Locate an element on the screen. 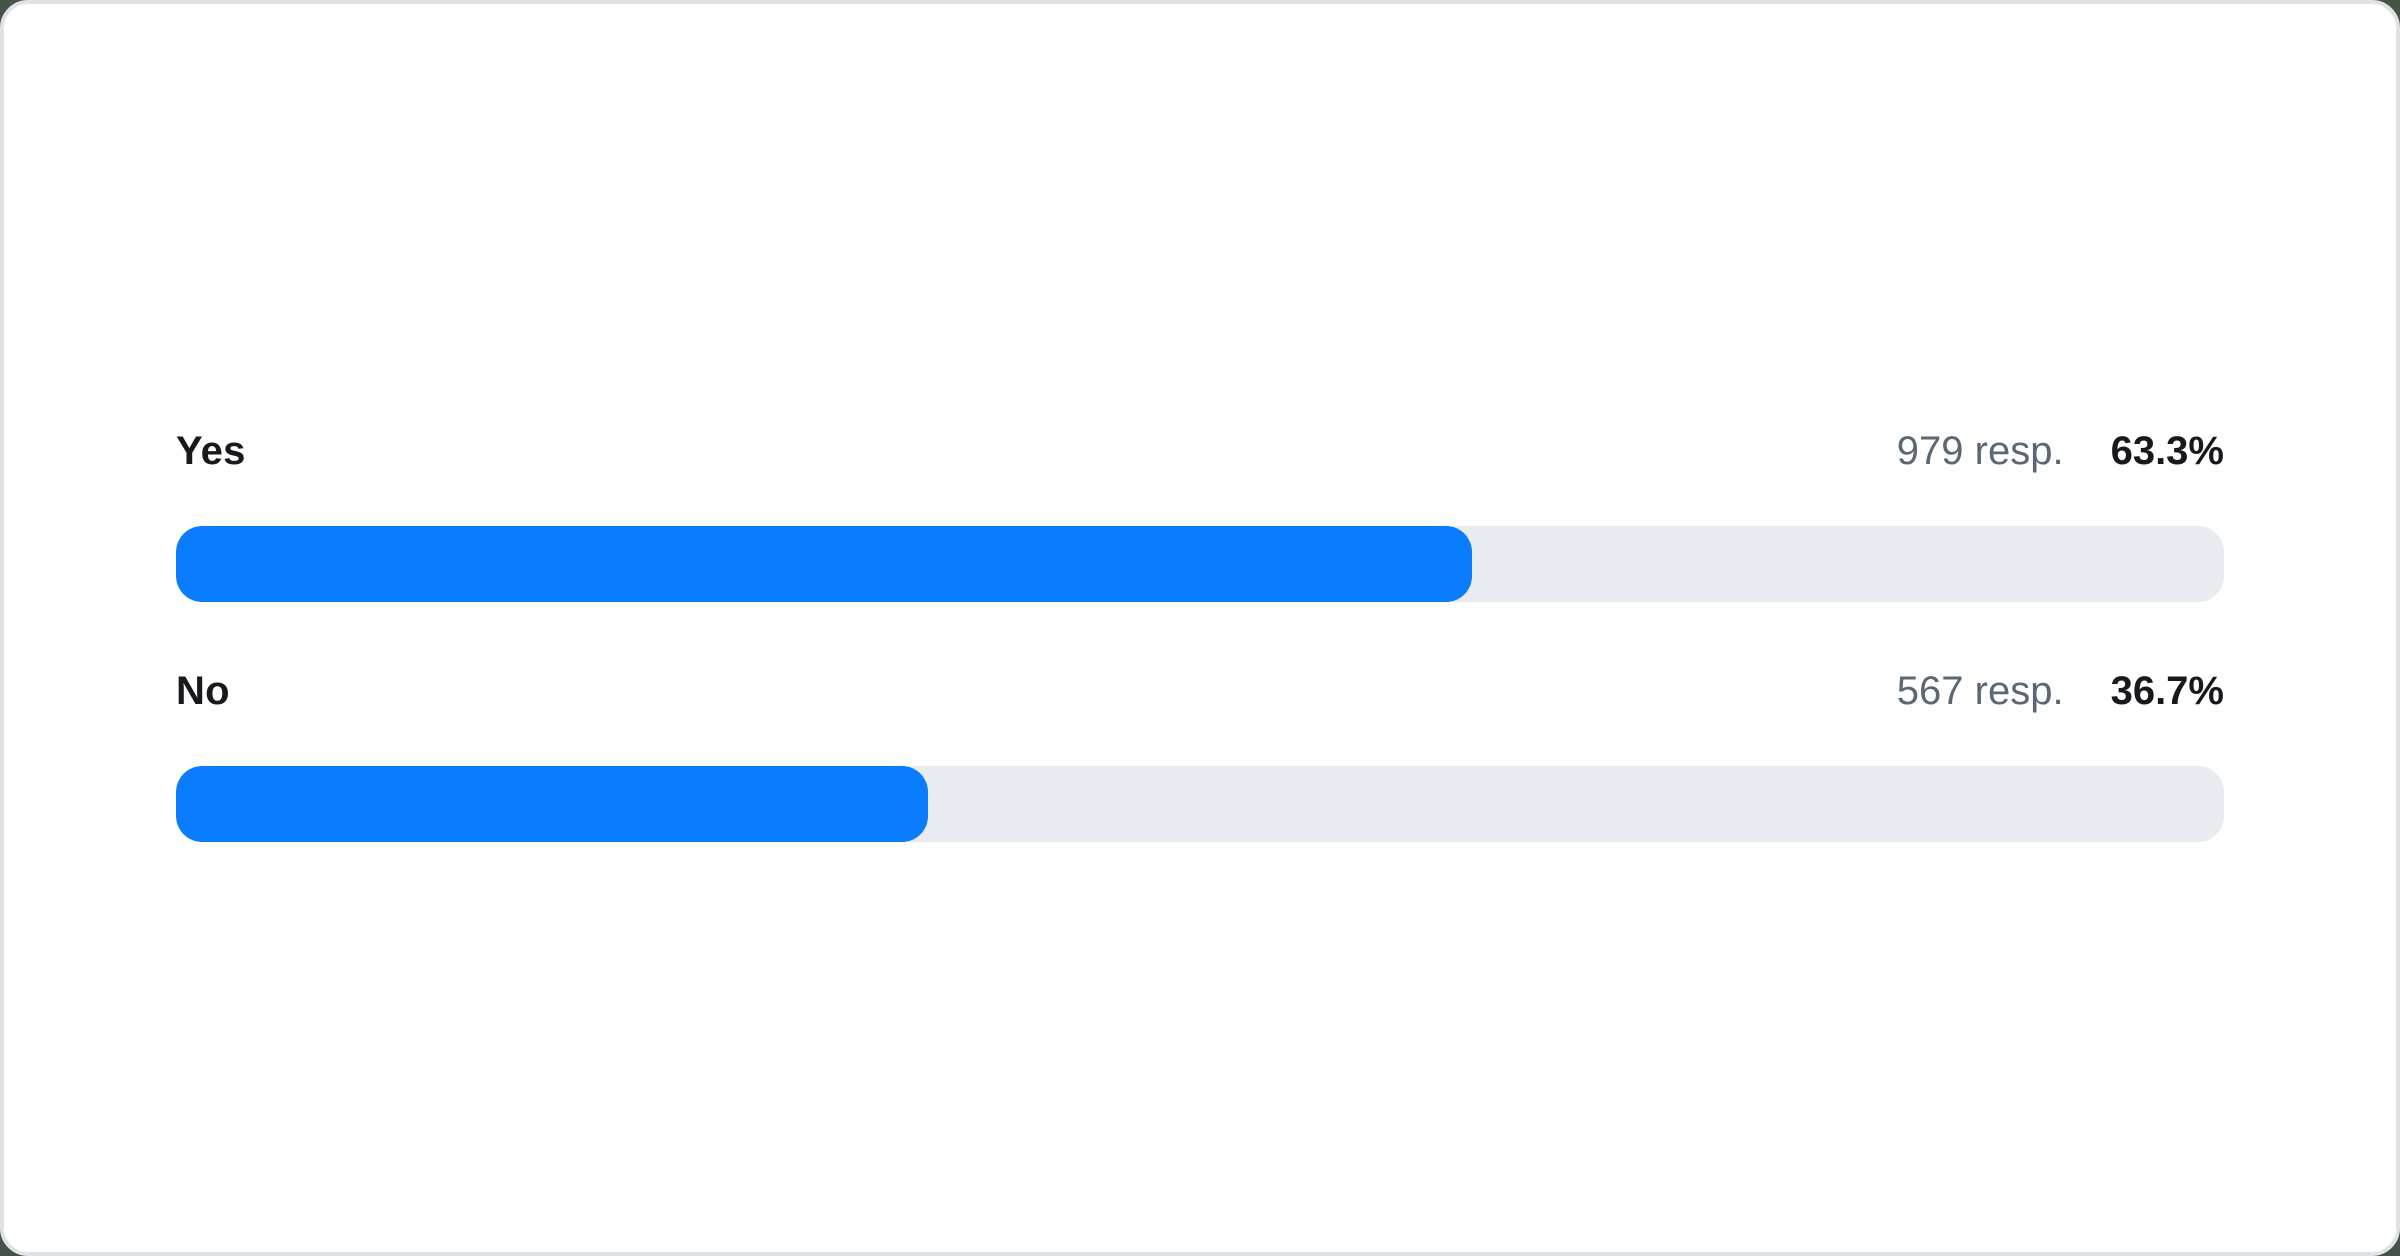  poll-option-label: Yes is located at coordinates (211, 451).